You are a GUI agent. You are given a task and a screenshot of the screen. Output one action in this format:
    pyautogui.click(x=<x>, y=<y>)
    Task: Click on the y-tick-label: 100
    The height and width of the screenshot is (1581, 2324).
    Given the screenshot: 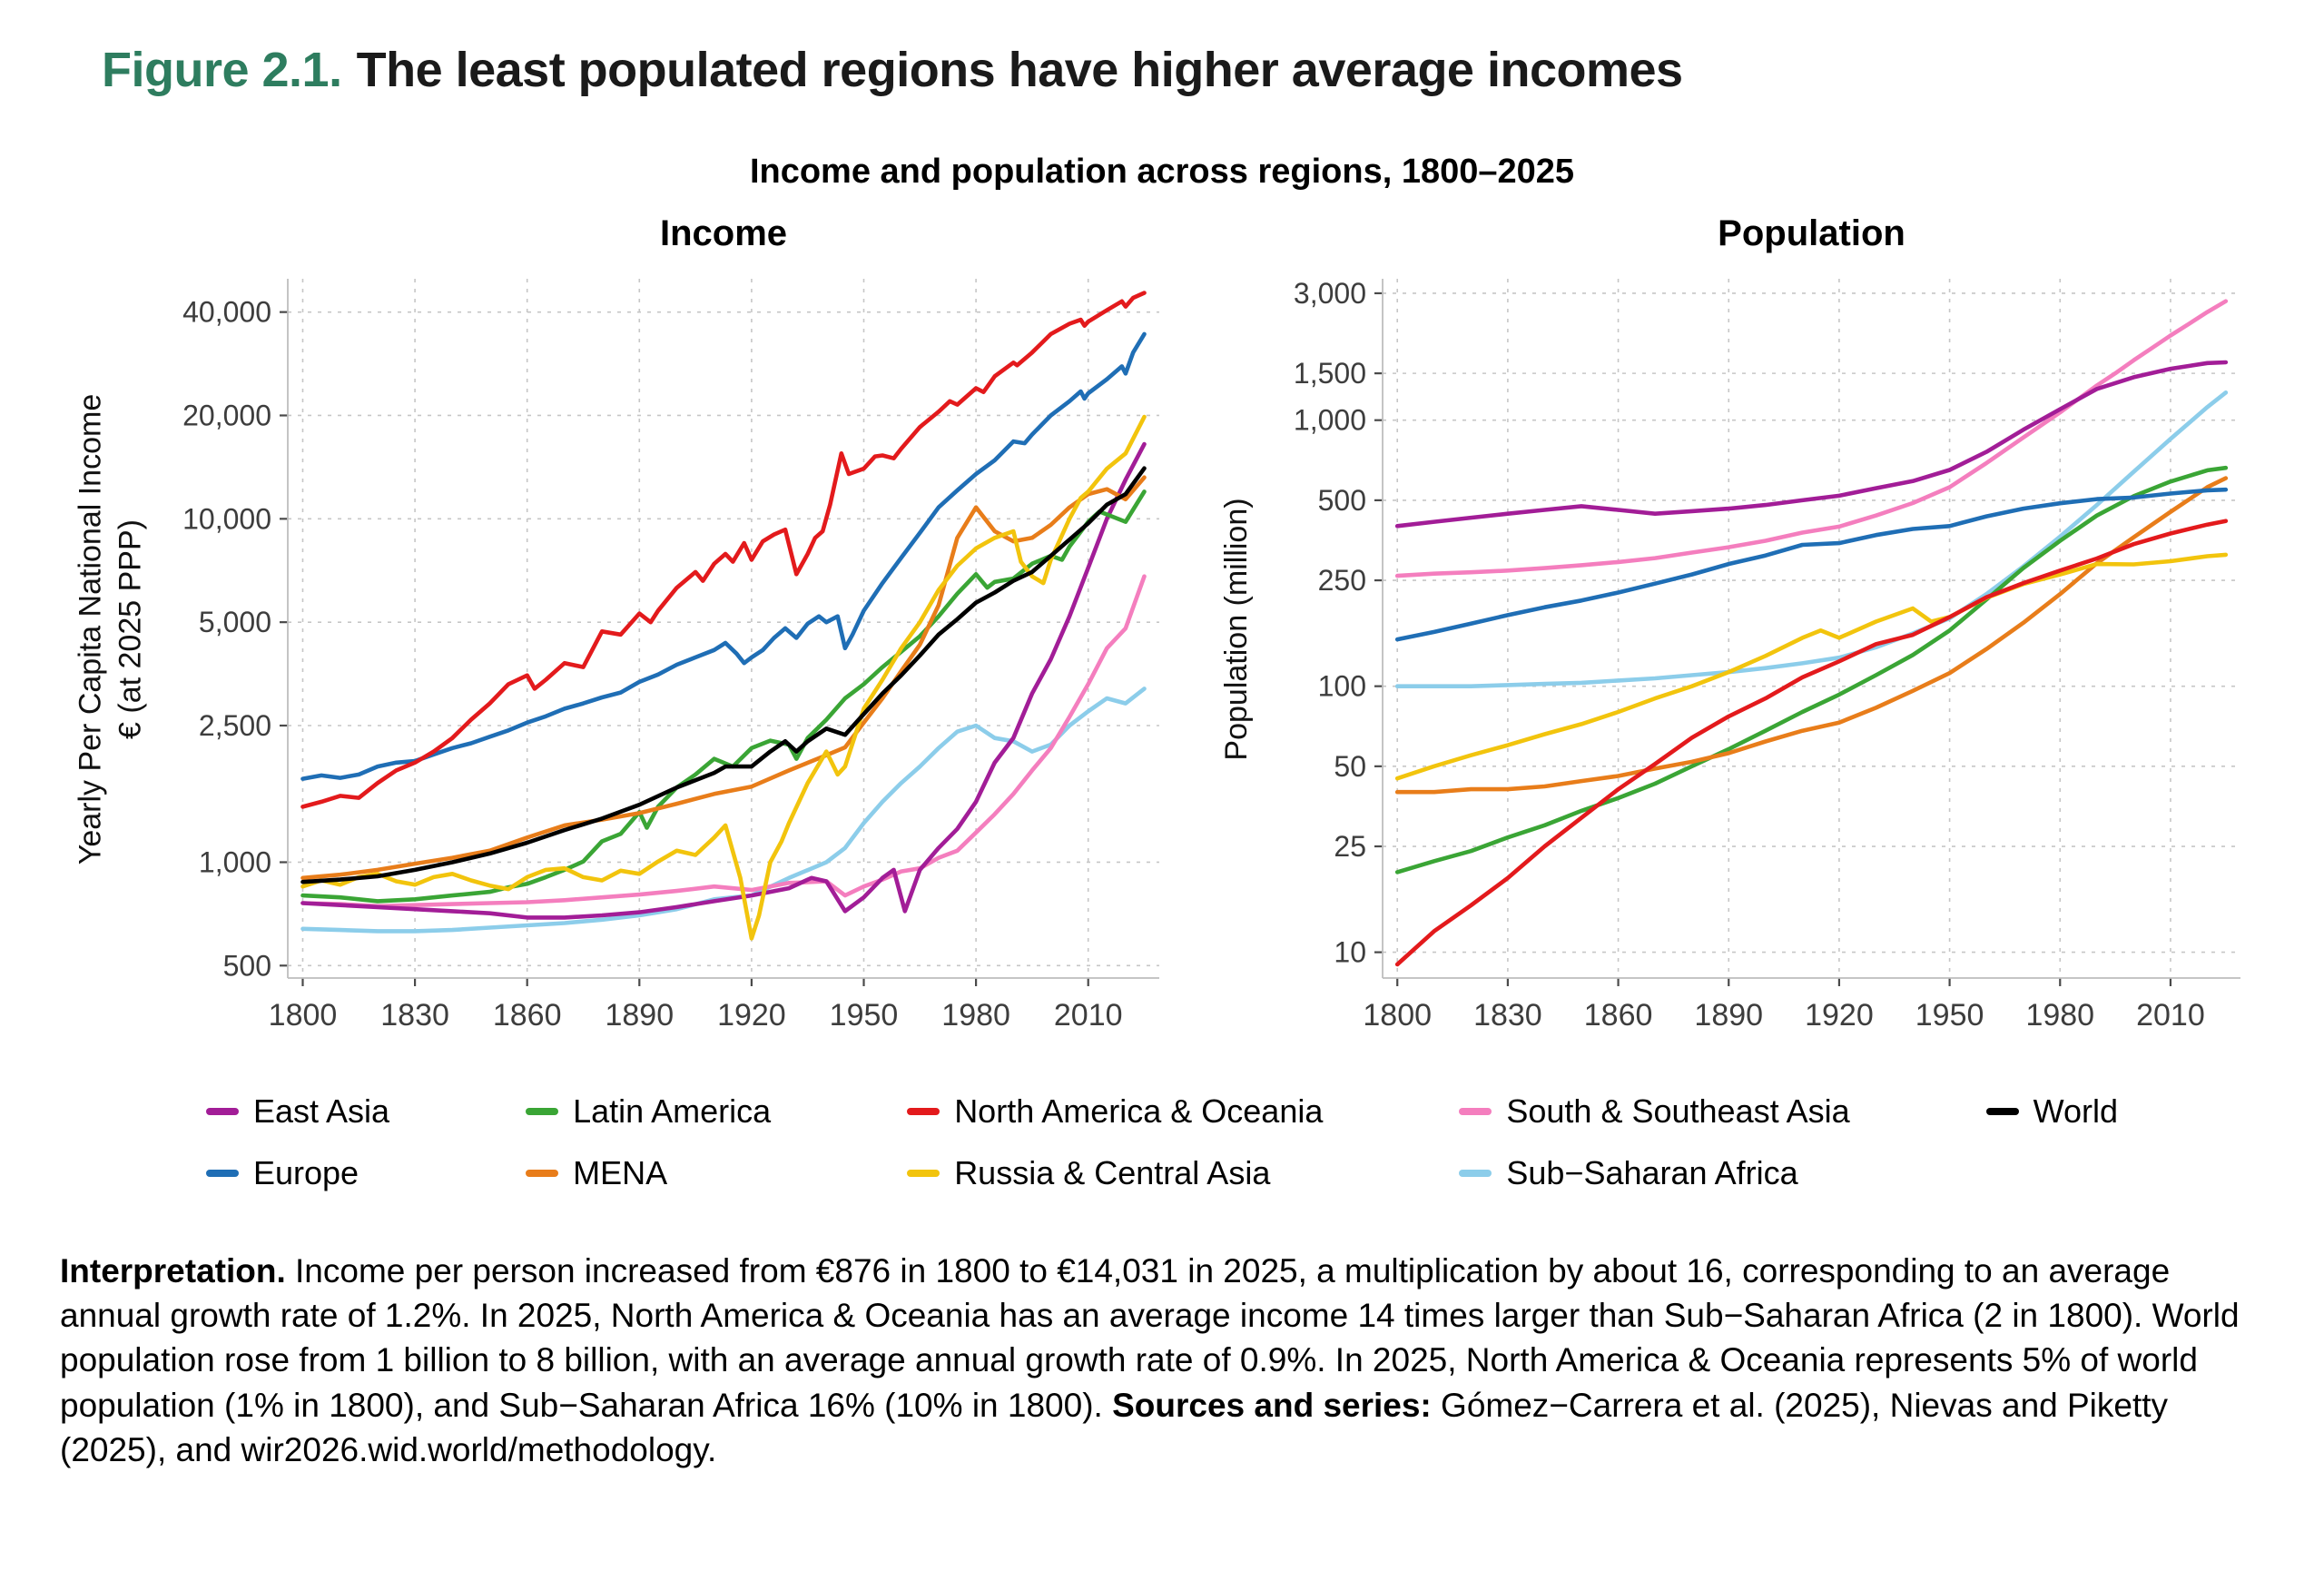 What is the action you would take?
    pyautogui.click(x=1342, y=686)
    